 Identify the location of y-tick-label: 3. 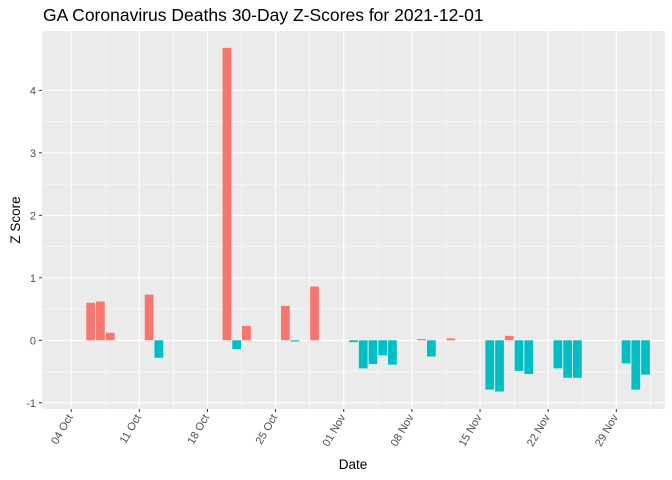
(33, 154).